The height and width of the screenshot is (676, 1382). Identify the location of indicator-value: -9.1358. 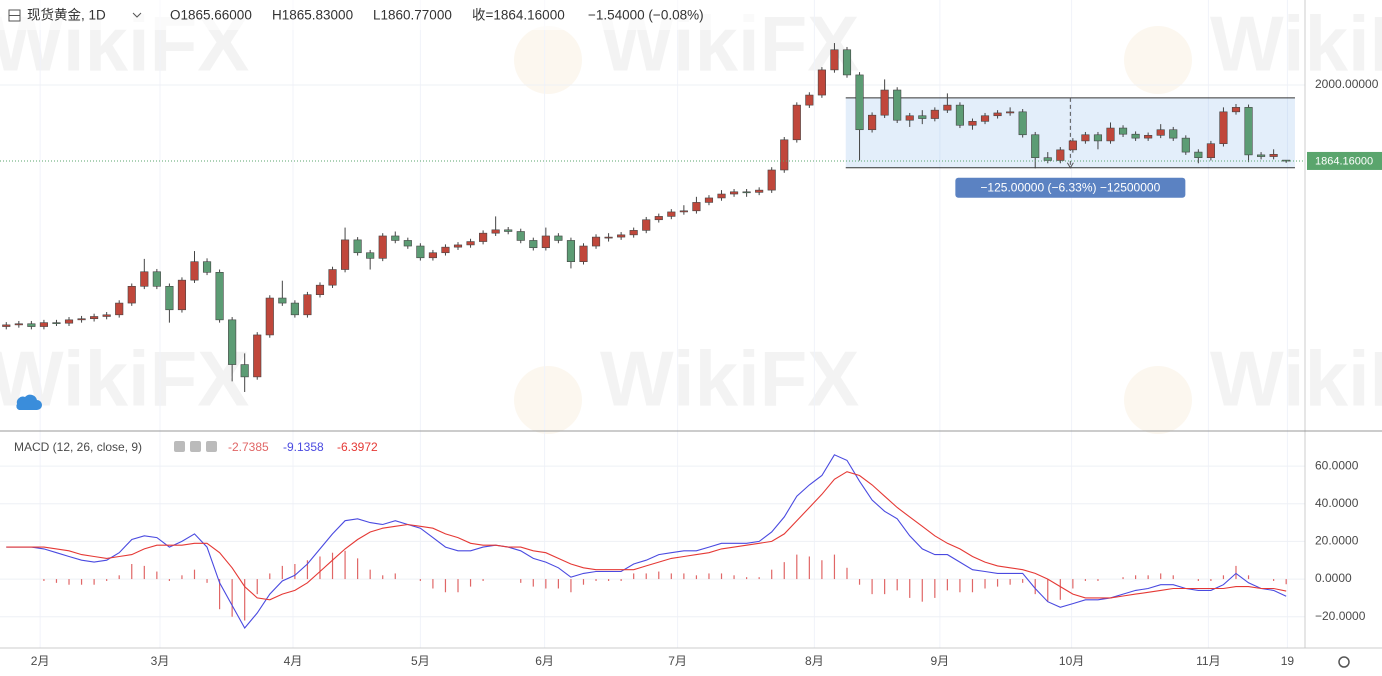
(303, 447).